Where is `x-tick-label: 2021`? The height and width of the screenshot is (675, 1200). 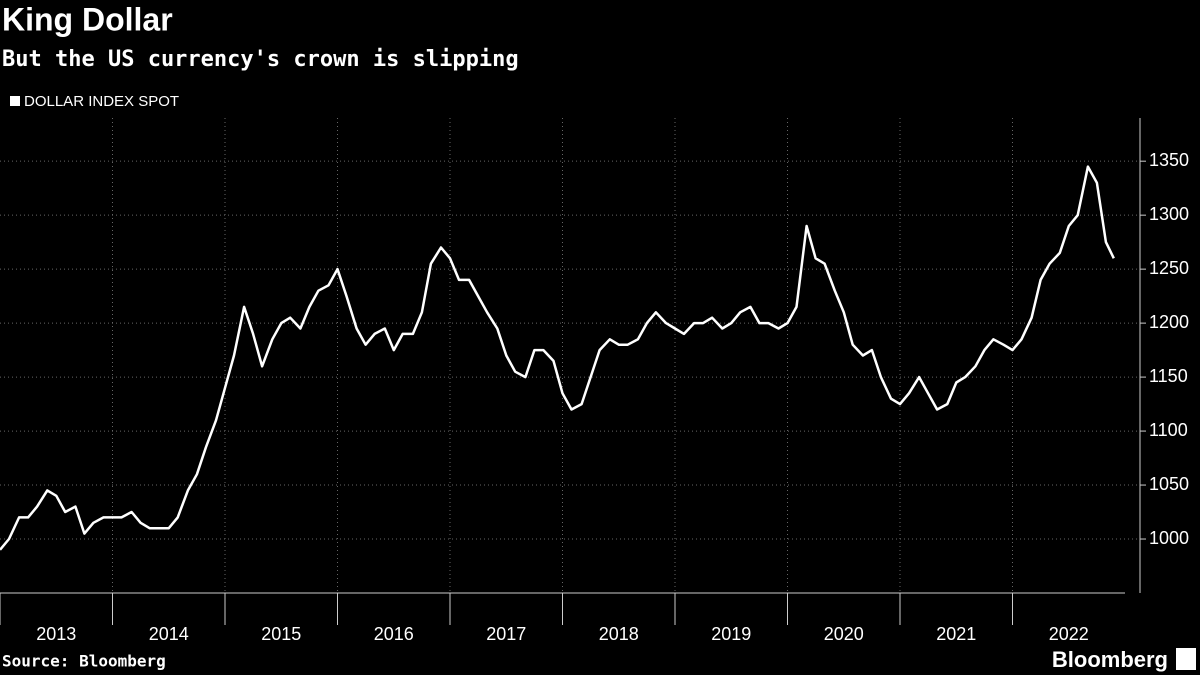 x-tick-label: 2021 is located at coordinates (956, 634).